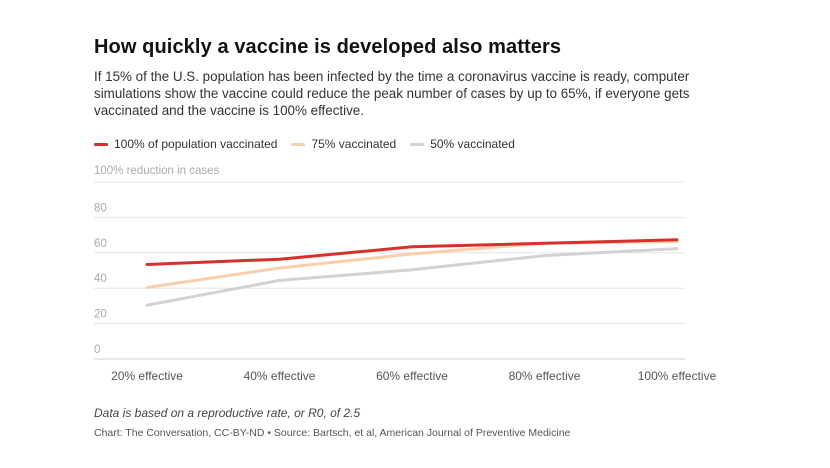  I want to click on y-tick-60: 60, so click(100, 244).